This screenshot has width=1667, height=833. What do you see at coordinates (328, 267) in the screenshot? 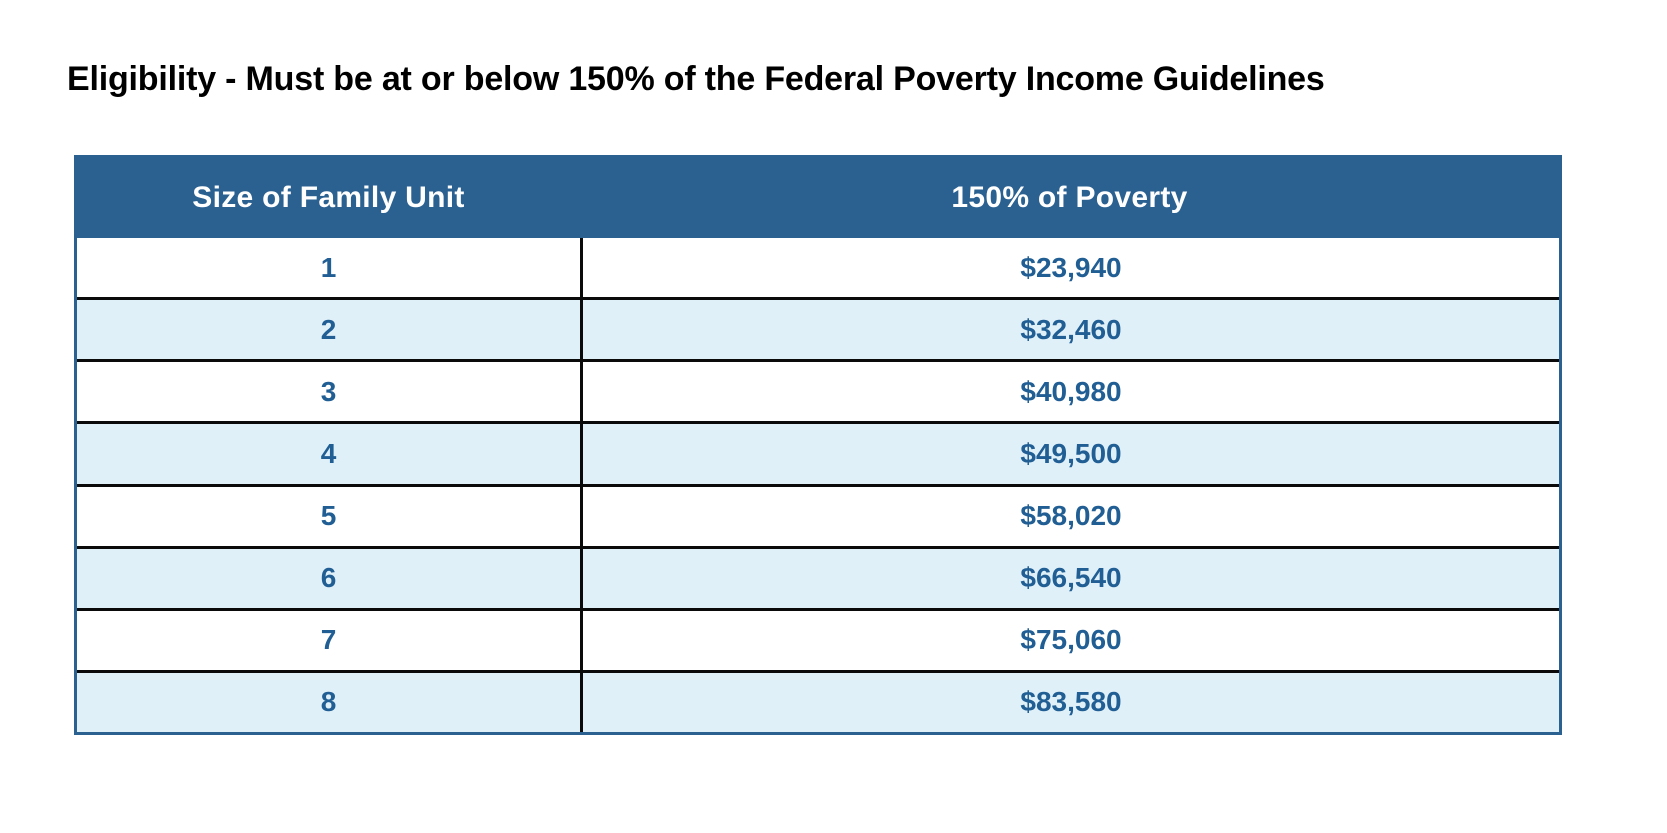
I see `family-size-cell: 1` at bounding box center [328, 267].